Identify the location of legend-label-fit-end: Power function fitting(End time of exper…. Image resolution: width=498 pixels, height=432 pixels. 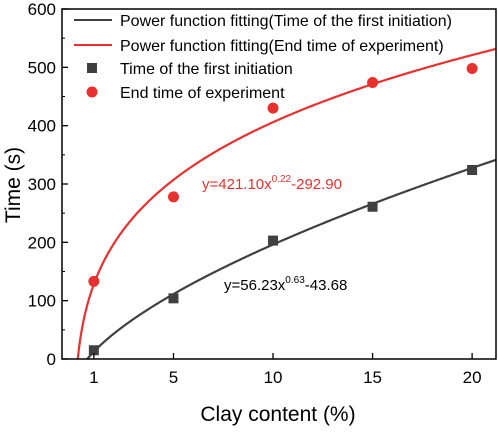
(282, 46).